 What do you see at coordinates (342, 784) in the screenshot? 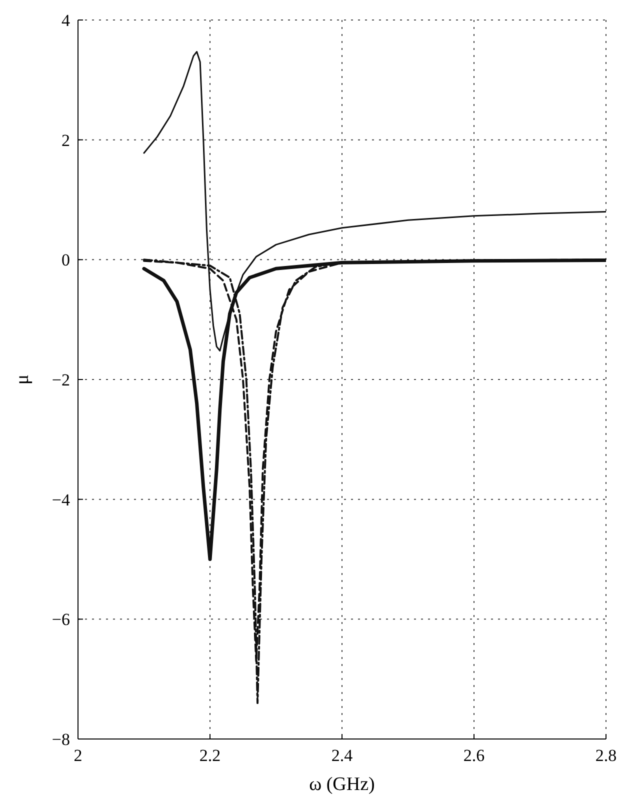
I see `x-axis-title: ω (GHz)` at bounding box center [342, 784].